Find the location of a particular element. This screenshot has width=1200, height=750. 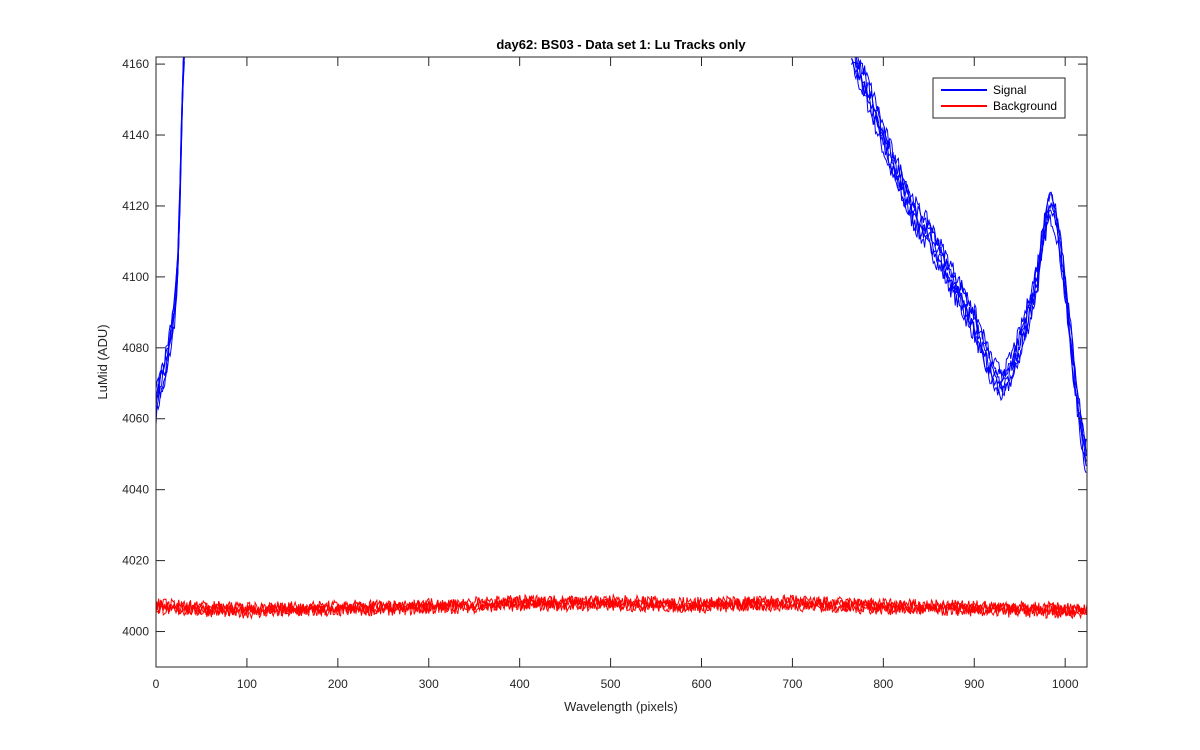

x-tick-label-300: 300 is located at coordinates (429, 684).